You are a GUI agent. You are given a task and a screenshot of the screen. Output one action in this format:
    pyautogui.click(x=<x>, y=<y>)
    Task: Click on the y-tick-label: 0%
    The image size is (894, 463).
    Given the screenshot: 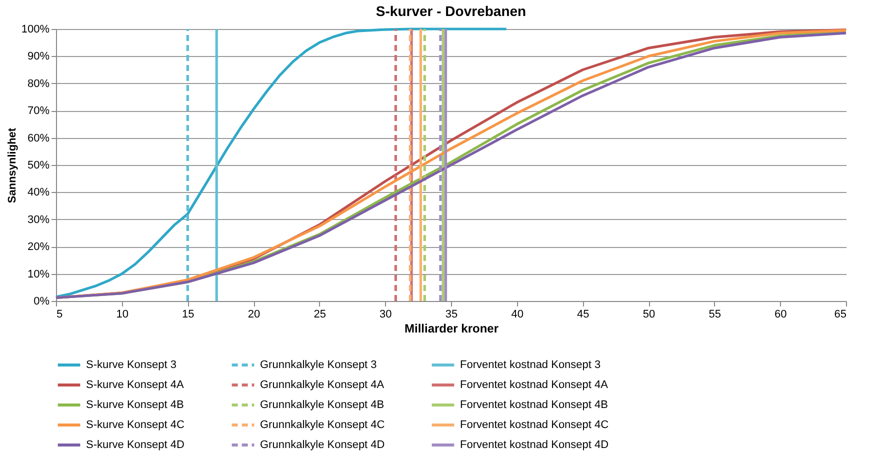 What is the action you would take?
    pyautogui.click(x=42, y=302)
    